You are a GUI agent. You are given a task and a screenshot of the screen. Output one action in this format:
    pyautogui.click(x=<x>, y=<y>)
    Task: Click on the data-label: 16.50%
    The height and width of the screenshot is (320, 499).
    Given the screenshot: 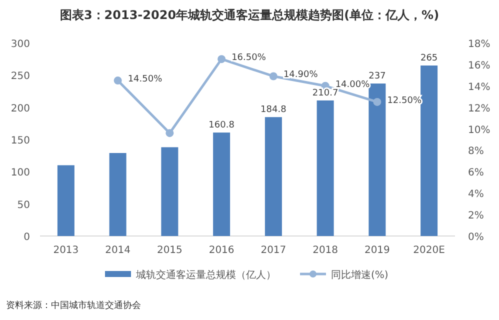 What is the action you would take?
    pyautogui.click(x=249, y=58)
    